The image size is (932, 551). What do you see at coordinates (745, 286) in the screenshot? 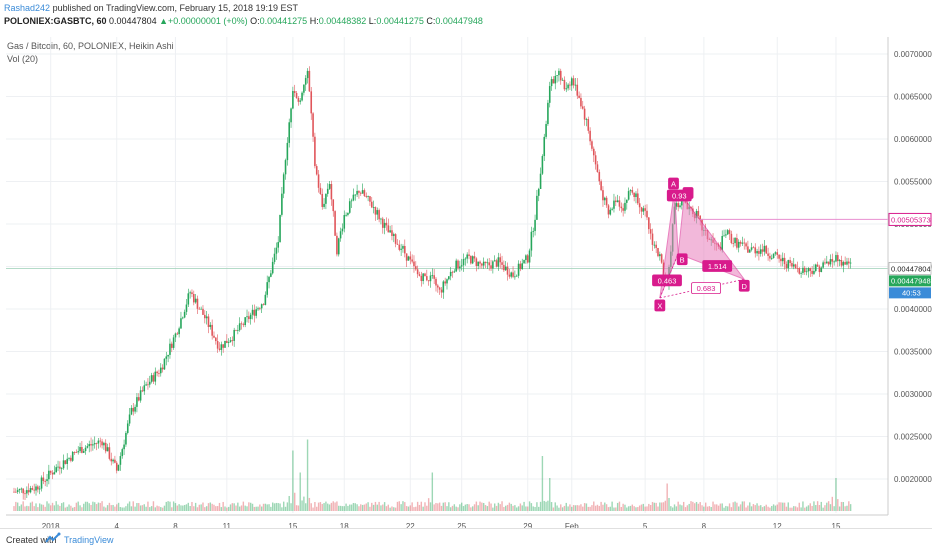
I see `pattern-point-d-text: D` at bounding box center [745, 286].